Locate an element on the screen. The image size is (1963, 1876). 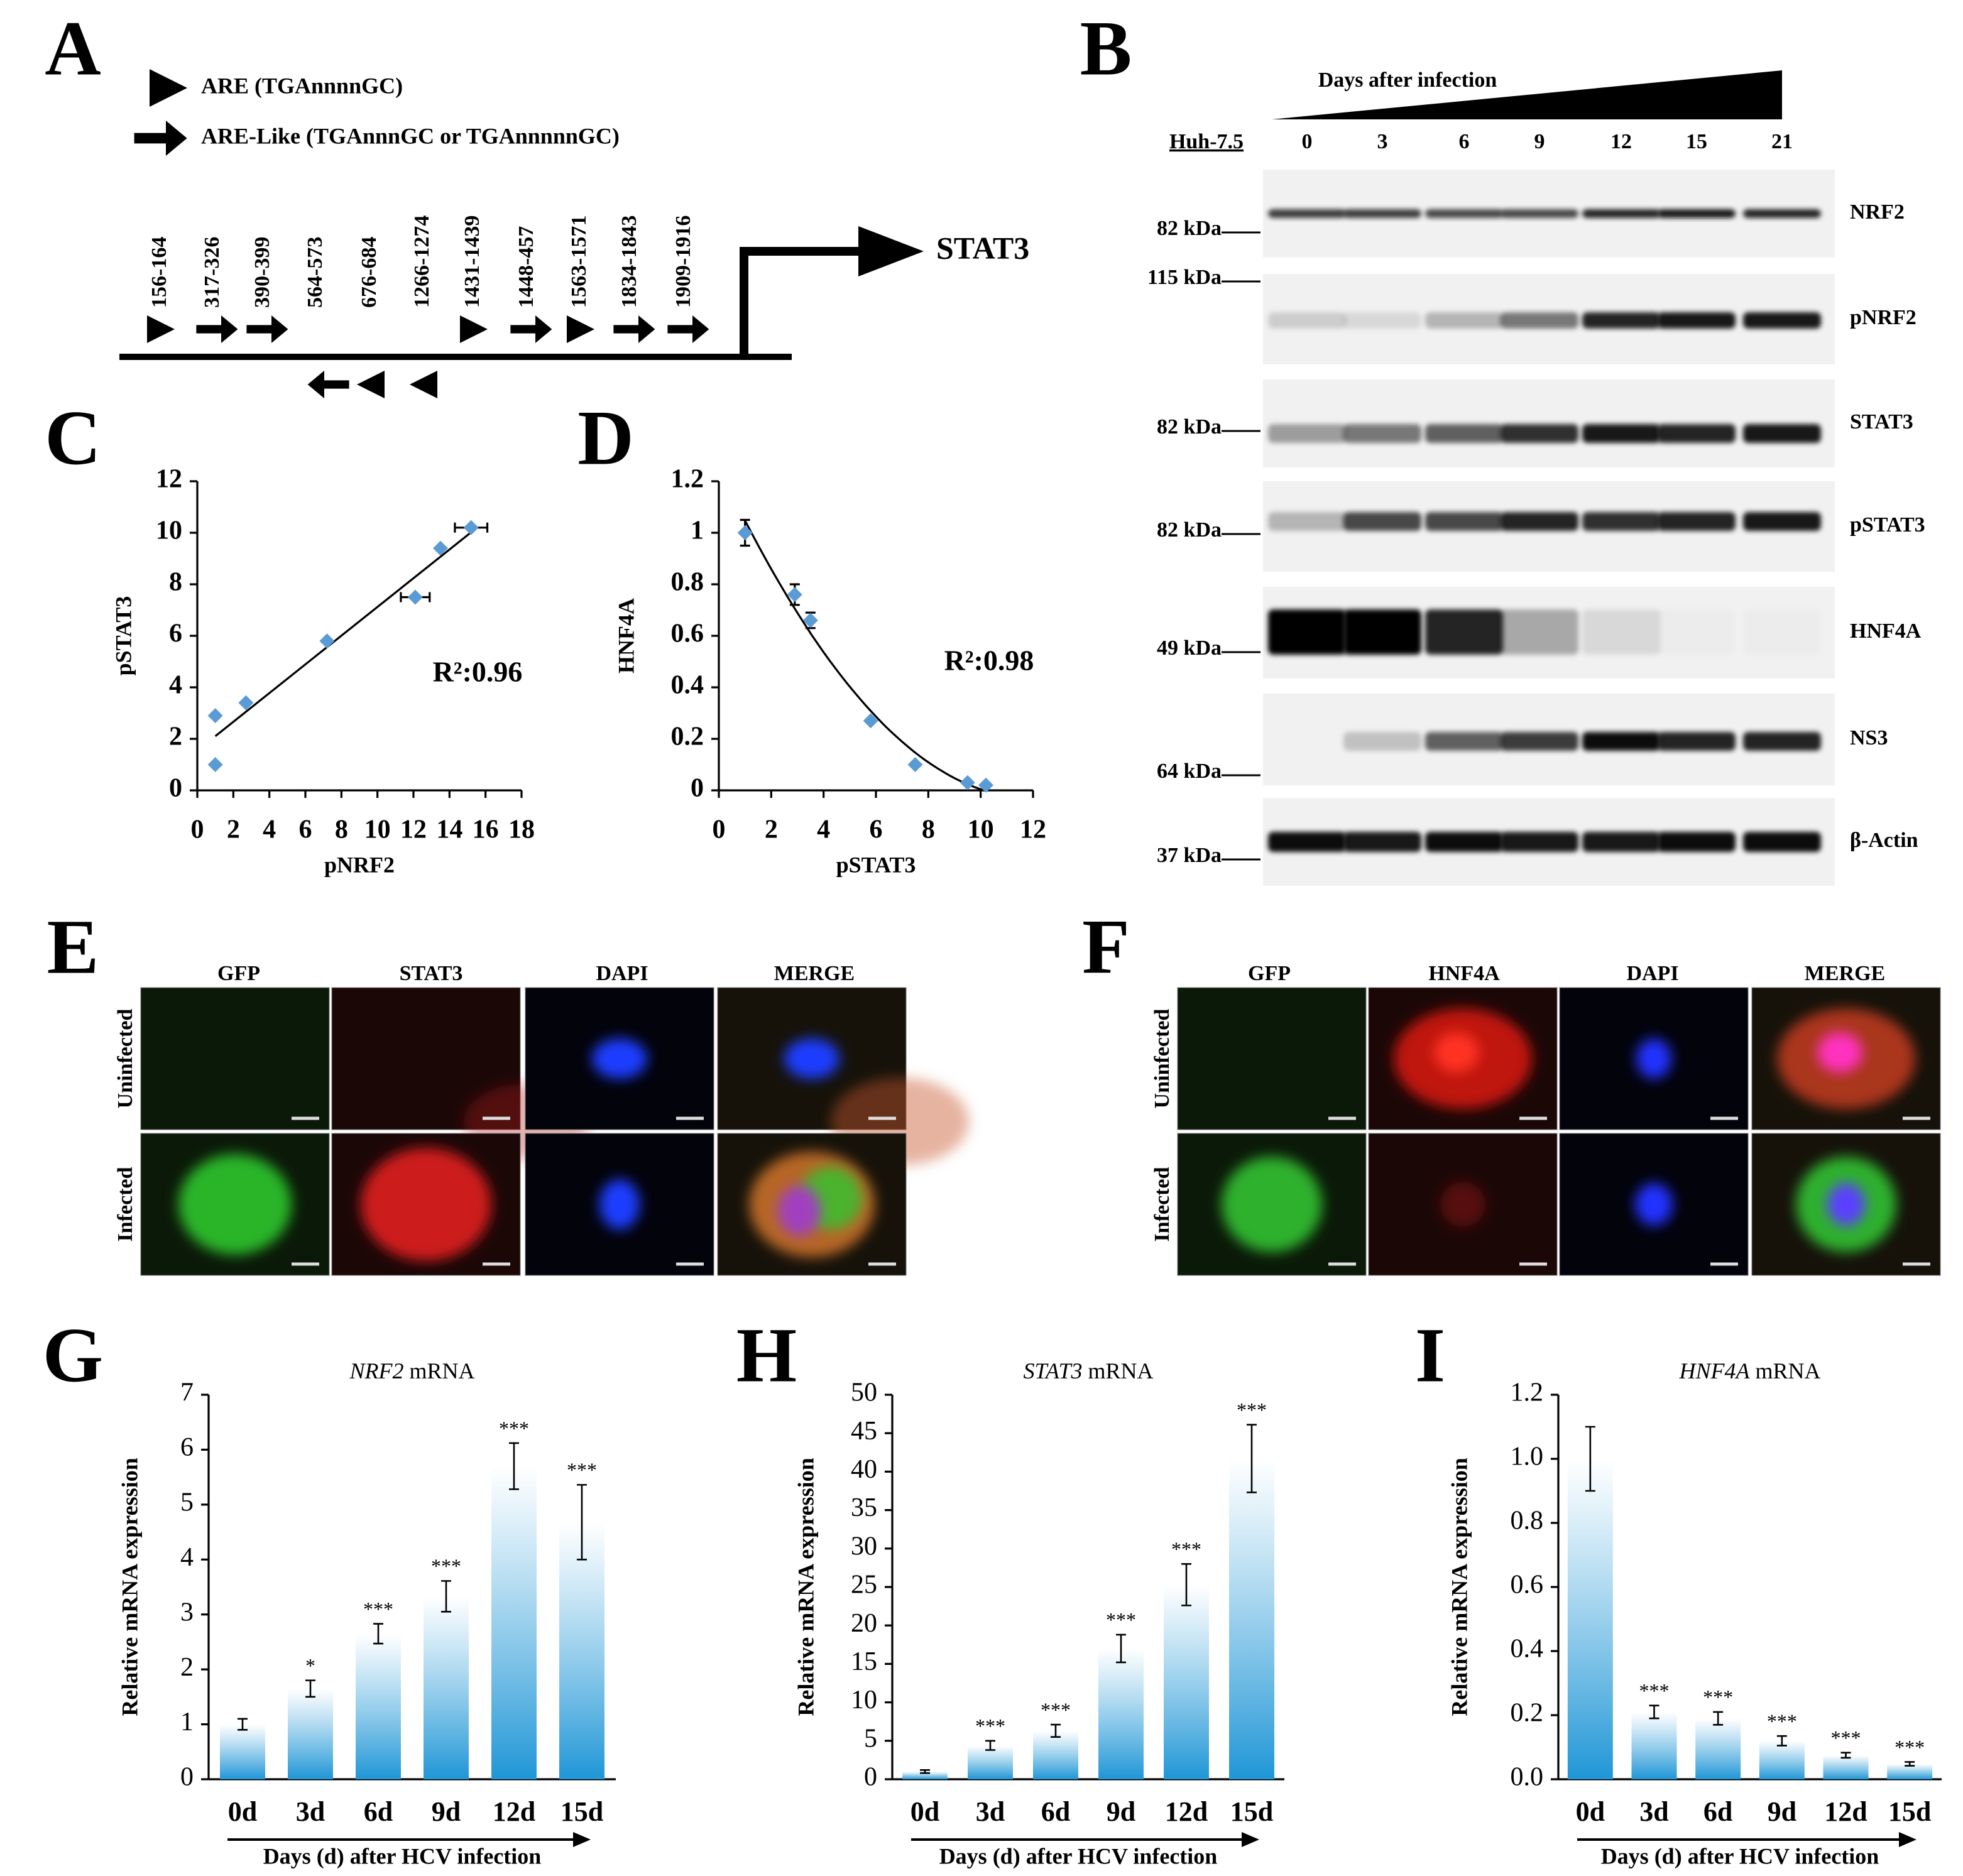
y-tick-label: 0.6 is located at coordinates (1527, 1585).